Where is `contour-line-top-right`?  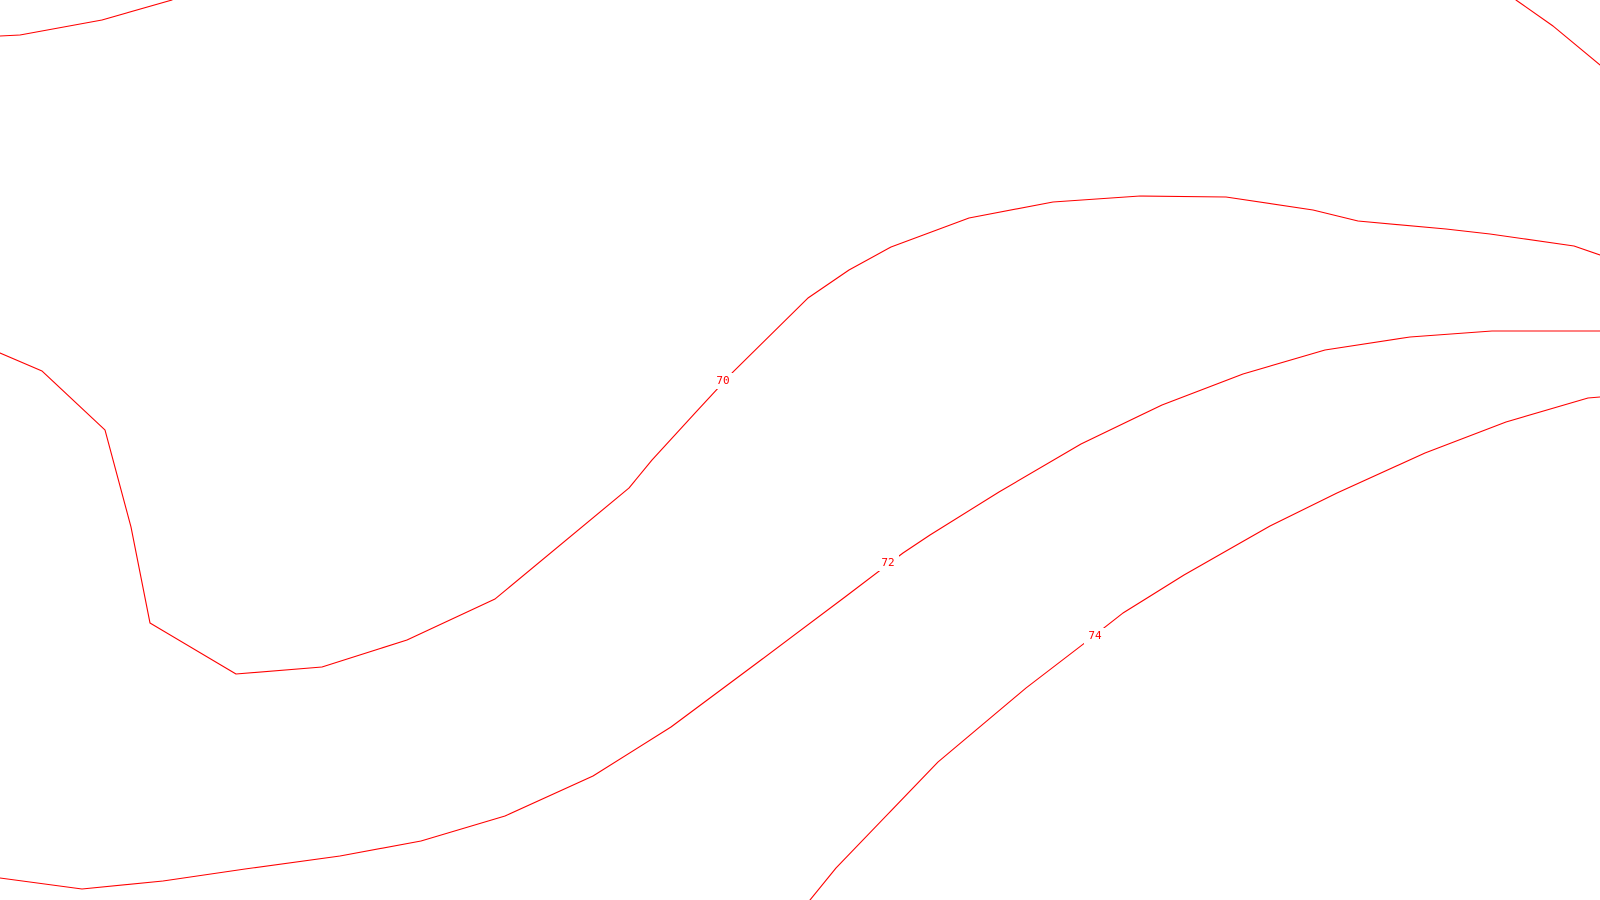 contour-line-top-right is located at coordinates (1557, 33).